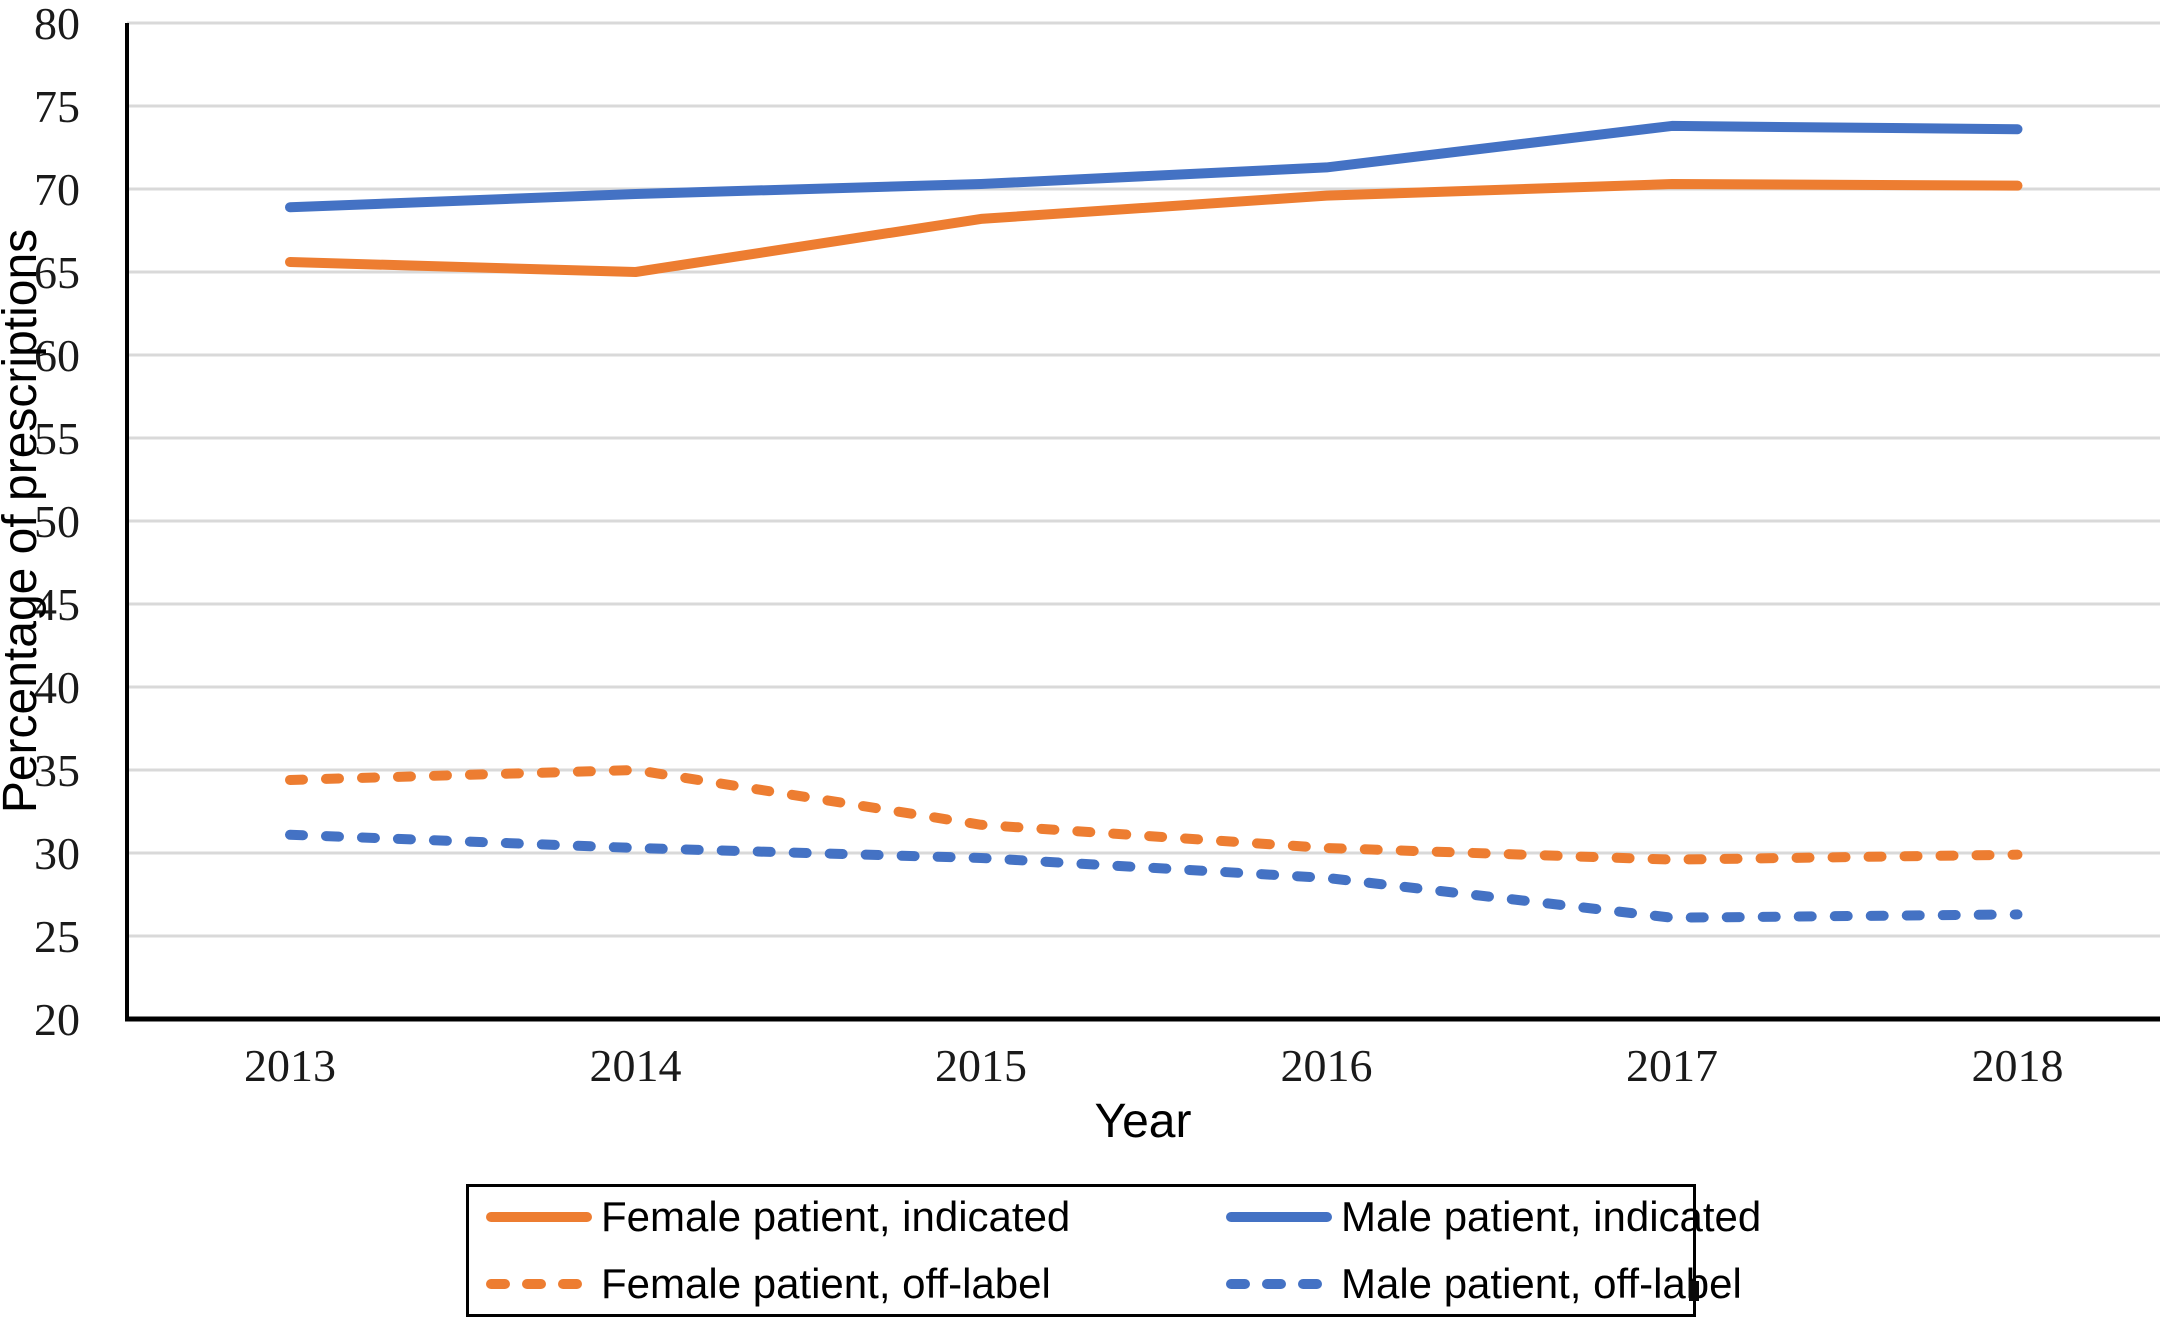 The image size is (2182, 1328). What do you see at coordinates (1694, 1291) in the screenshot?
I see `legend-border-artifact` at bounding box center [1694, 1291].